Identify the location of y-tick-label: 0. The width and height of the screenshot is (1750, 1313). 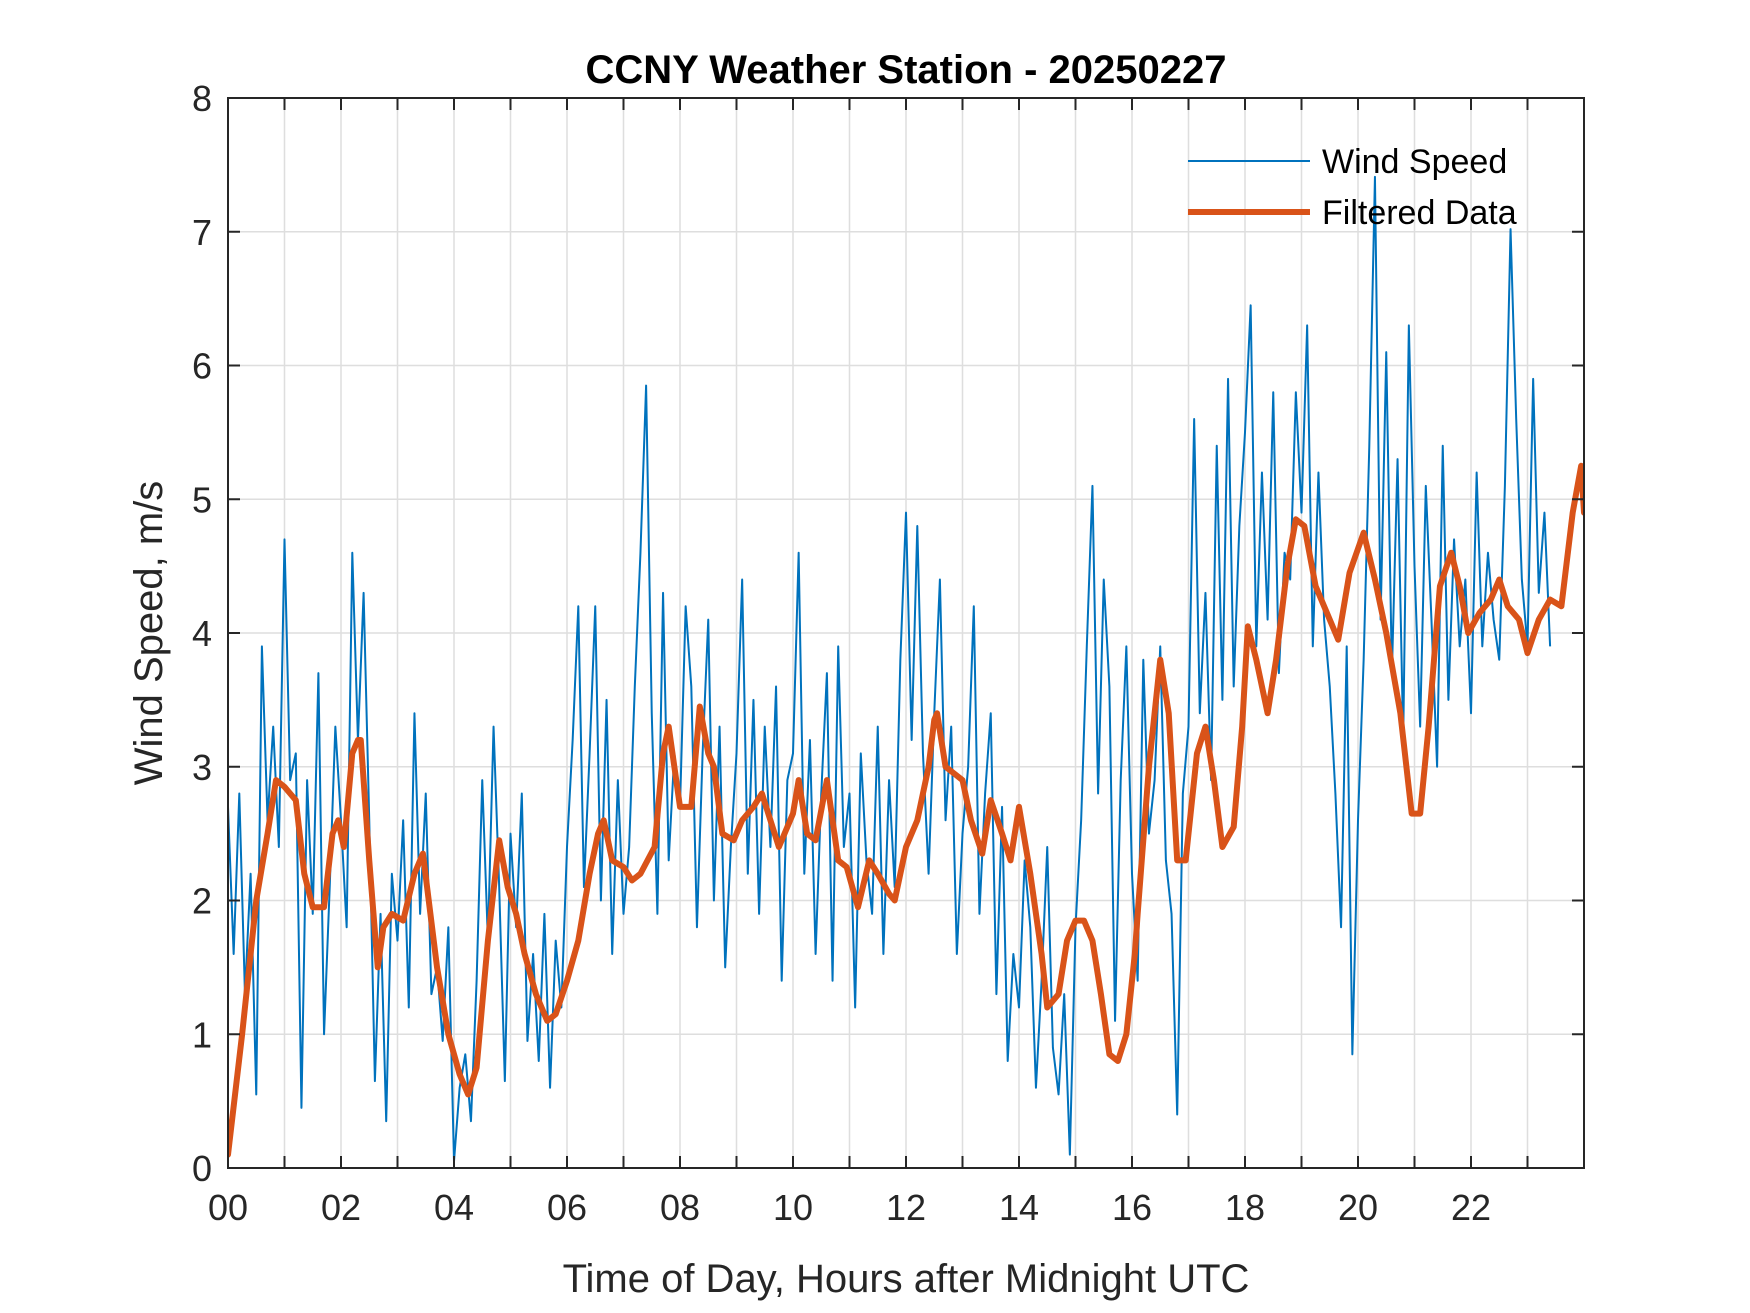
(202, 1168).